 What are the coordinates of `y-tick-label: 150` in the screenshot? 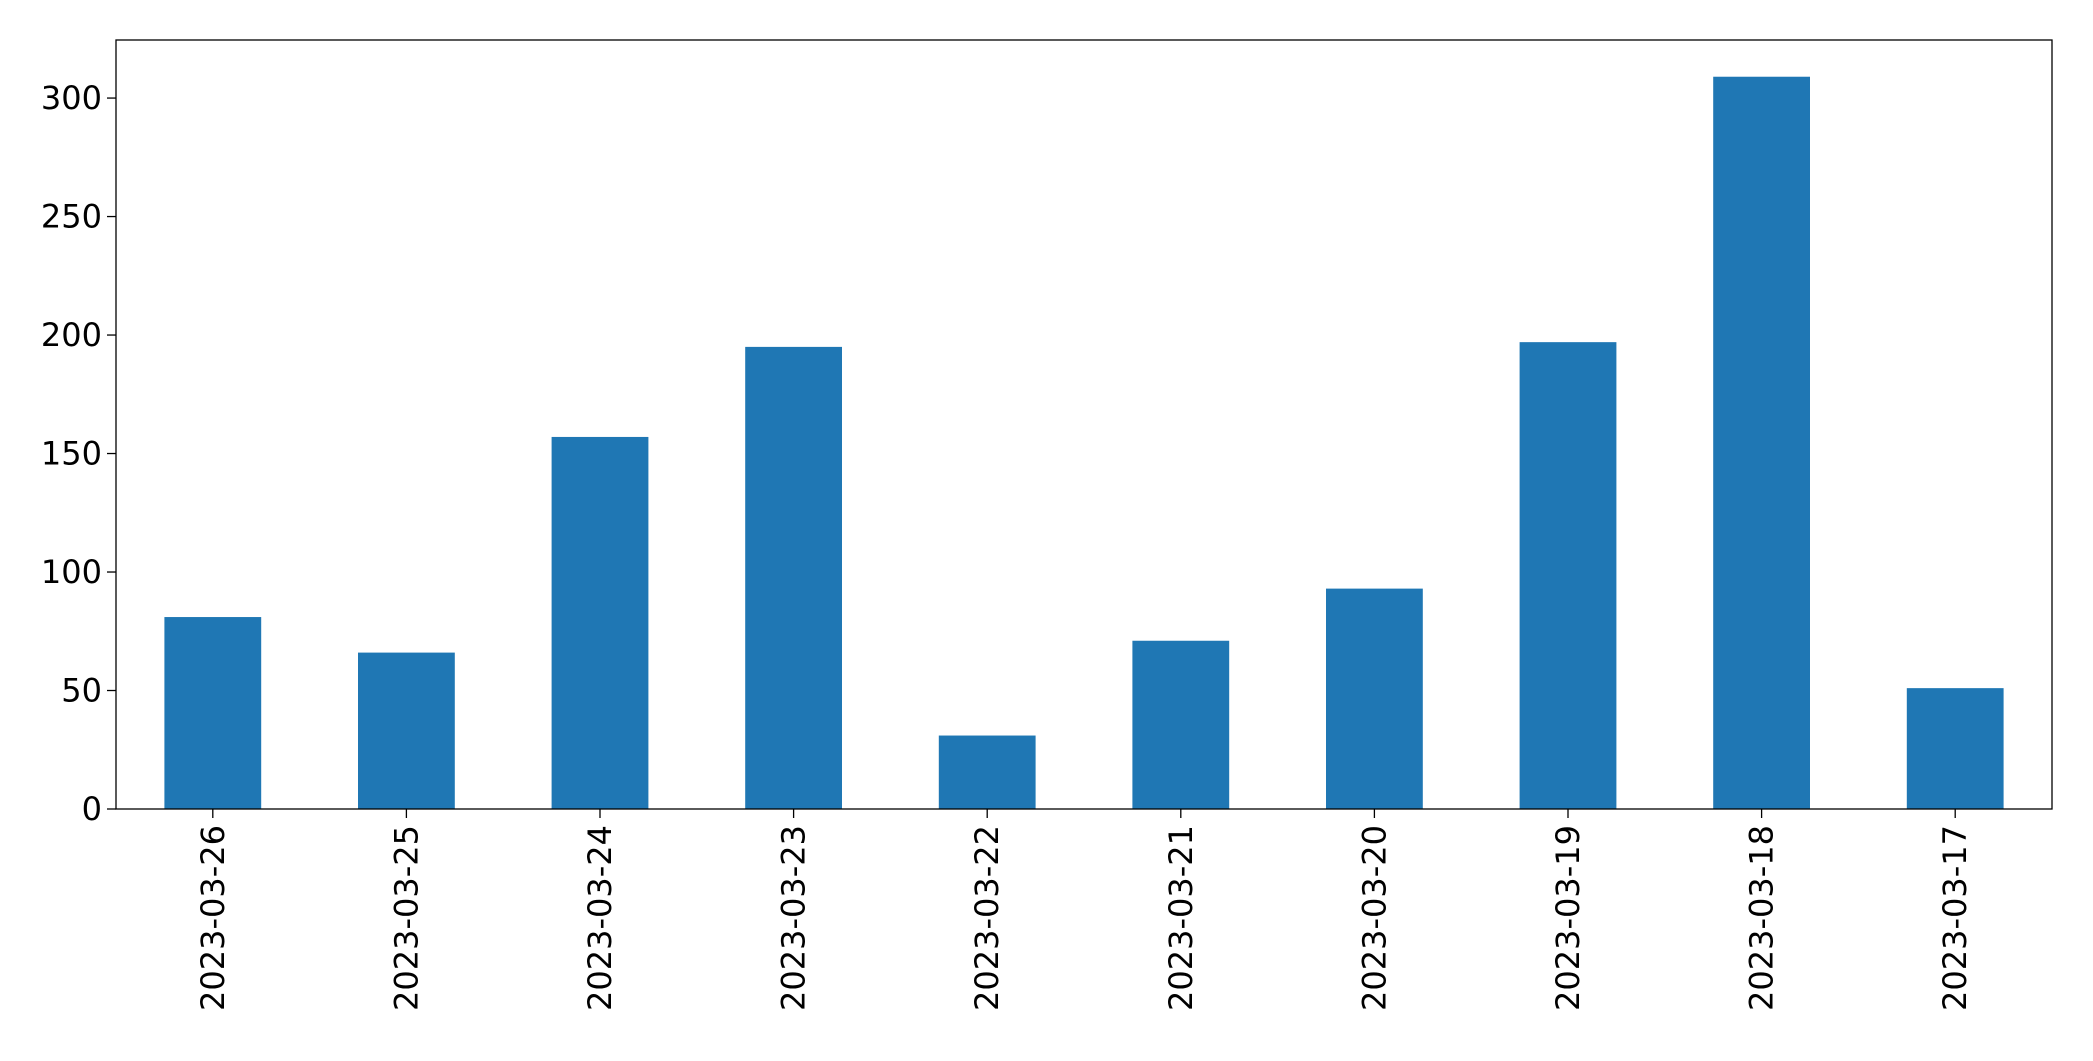 It's located at (71, 454).